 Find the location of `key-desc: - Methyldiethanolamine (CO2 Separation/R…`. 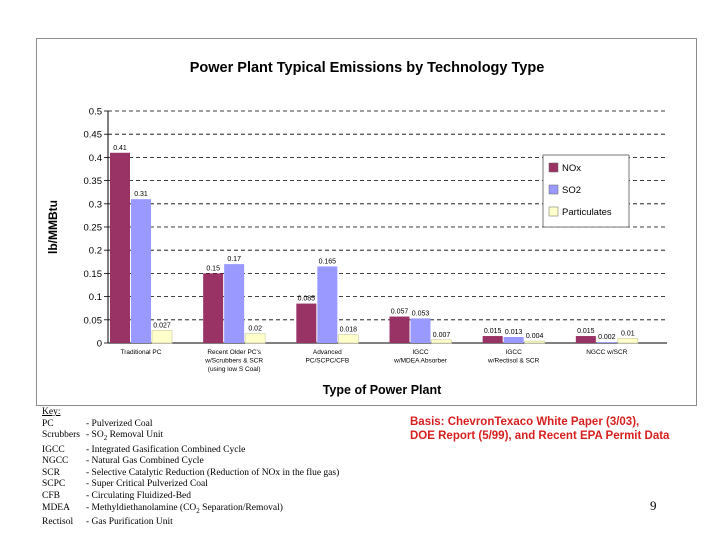

key-desc: - Methyldiethanolamine (CO2 Separation/R… is located at coordinates (184, 508).